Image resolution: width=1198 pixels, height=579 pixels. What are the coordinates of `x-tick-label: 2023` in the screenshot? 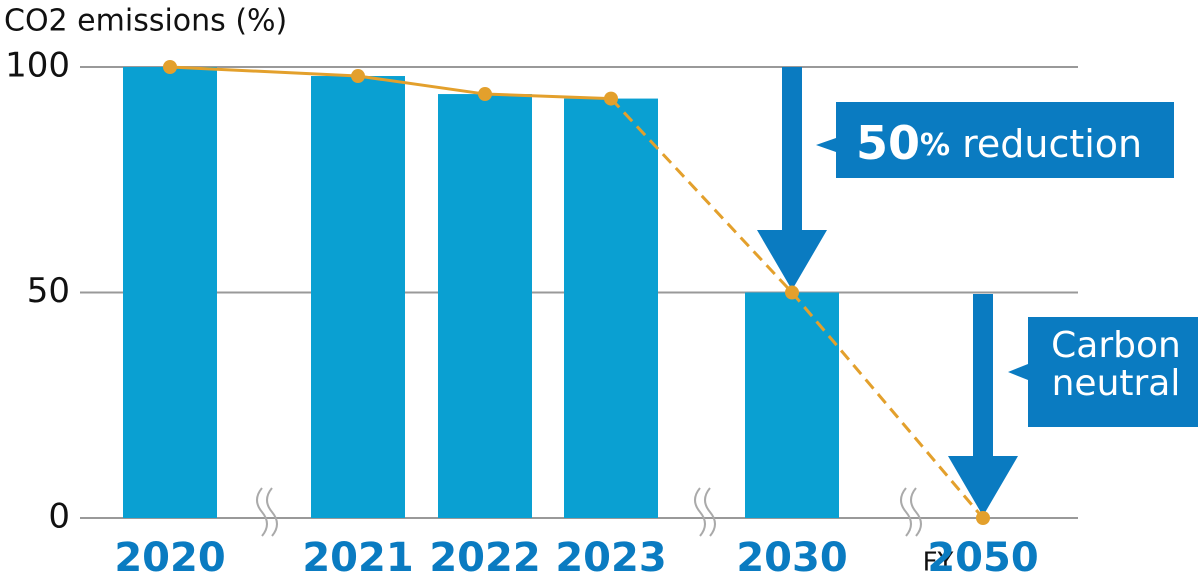 It's located at (610, 557).